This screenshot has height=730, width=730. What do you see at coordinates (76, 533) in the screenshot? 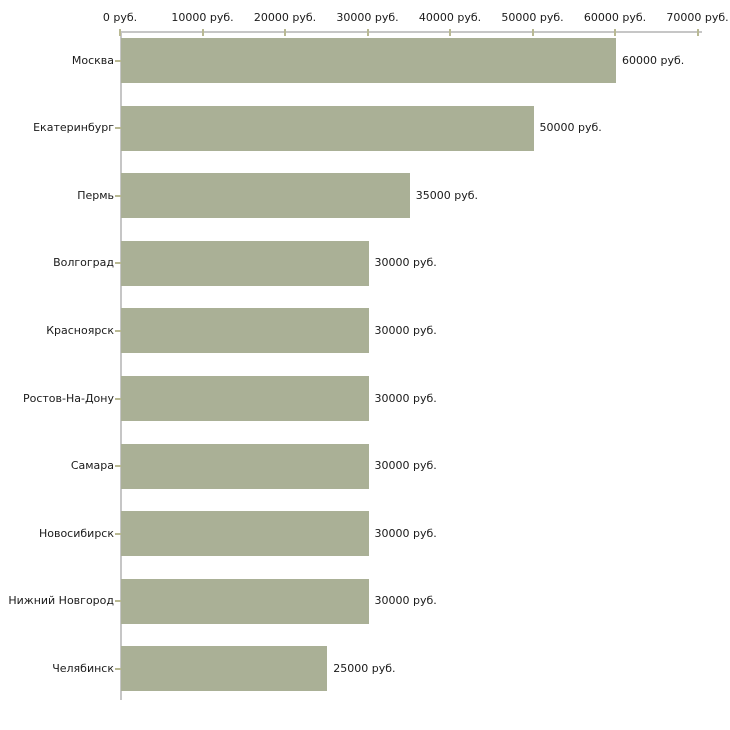
I see `category-label: Новосибирск` at bounding box center [76, 533].